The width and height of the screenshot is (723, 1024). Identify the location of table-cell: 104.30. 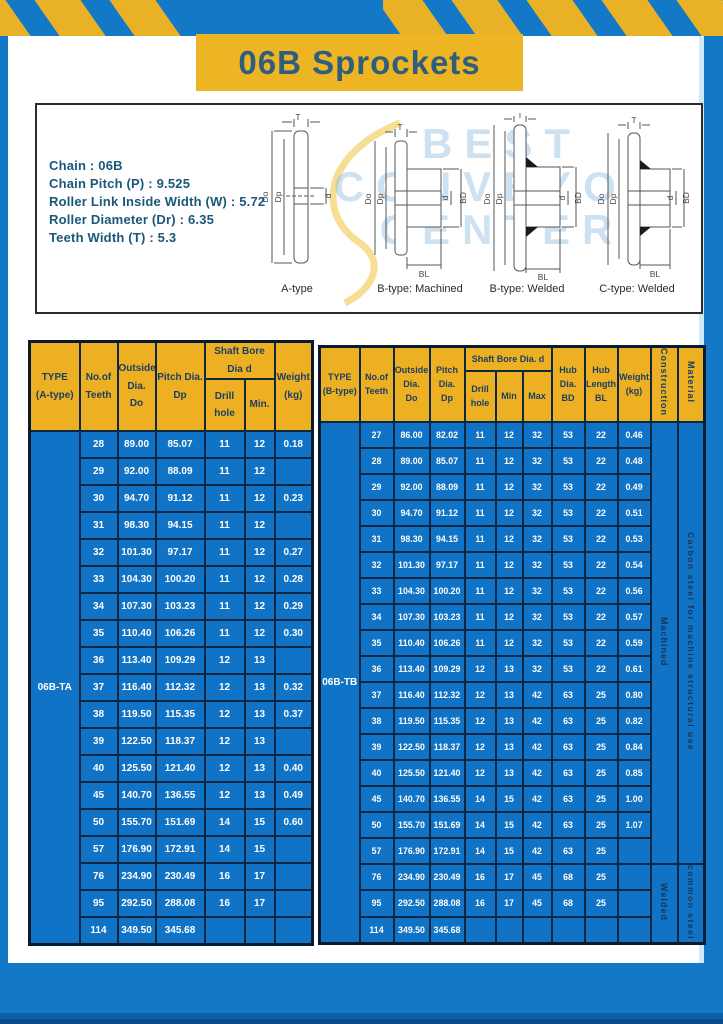
(136, 579).